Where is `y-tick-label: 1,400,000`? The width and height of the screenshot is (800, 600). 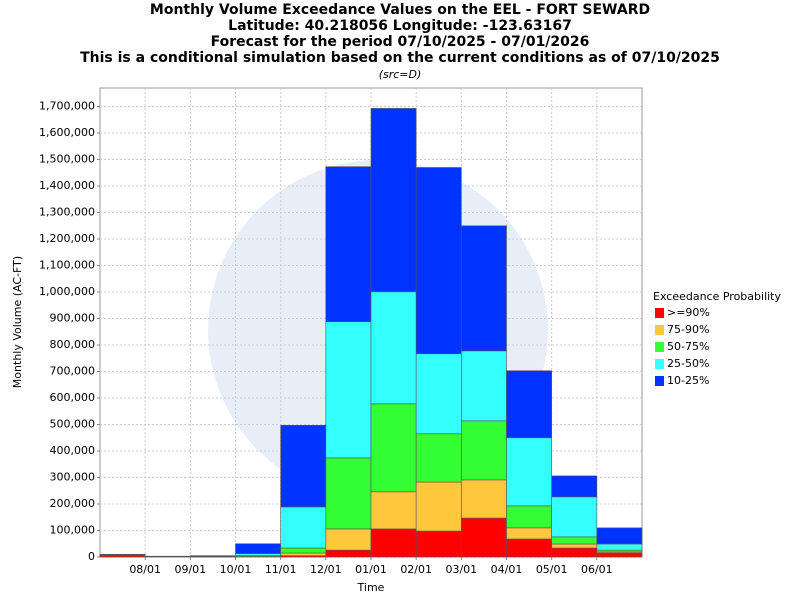
y-tick-label: 1,400,000 is located at coordinates (67, 185).